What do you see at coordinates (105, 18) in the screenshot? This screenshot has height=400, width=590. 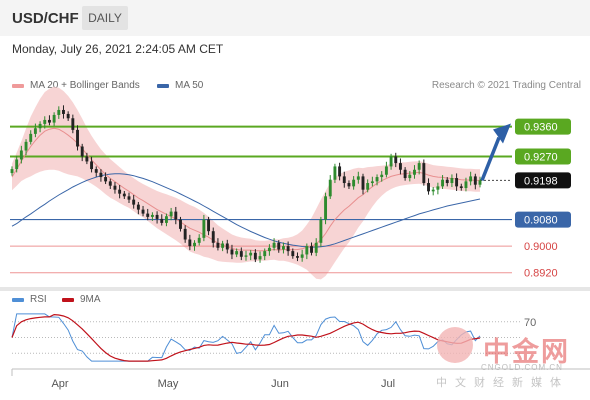 I see `timeframe-badge: DAILY` at bounding box center [105, 18].